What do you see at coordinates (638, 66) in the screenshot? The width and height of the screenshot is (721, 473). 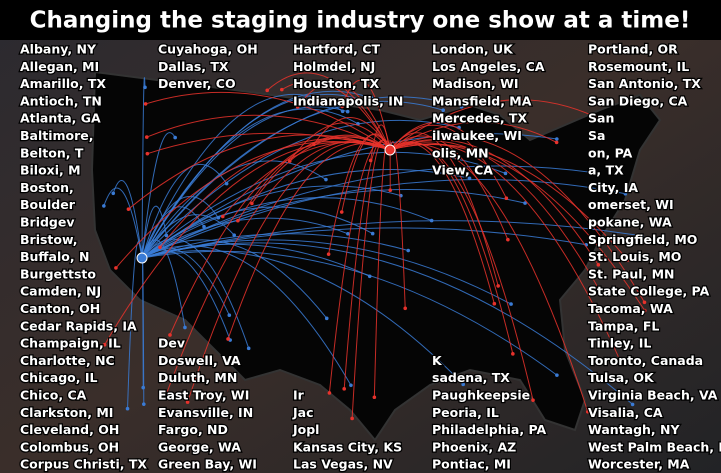 I see `city-name: Rosemount, IL` at bounding box center [638, 66].